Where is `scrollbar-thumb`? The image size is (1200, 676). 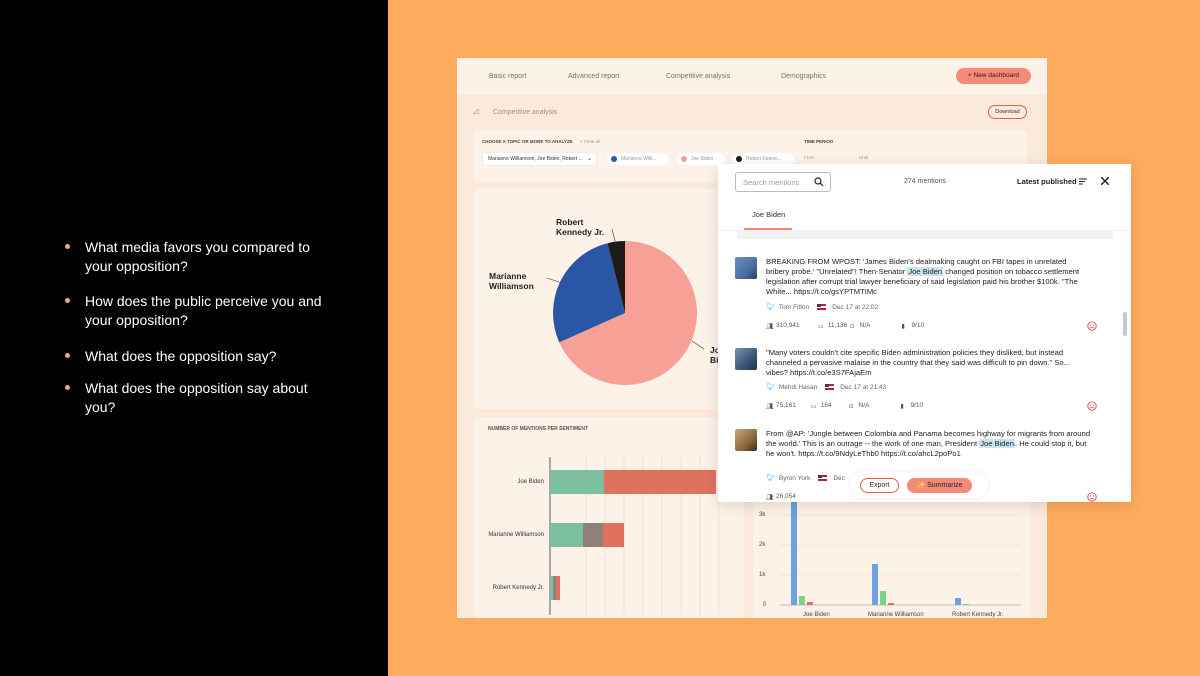 scrollbar-thumb is located at coordinates (1125, 324).